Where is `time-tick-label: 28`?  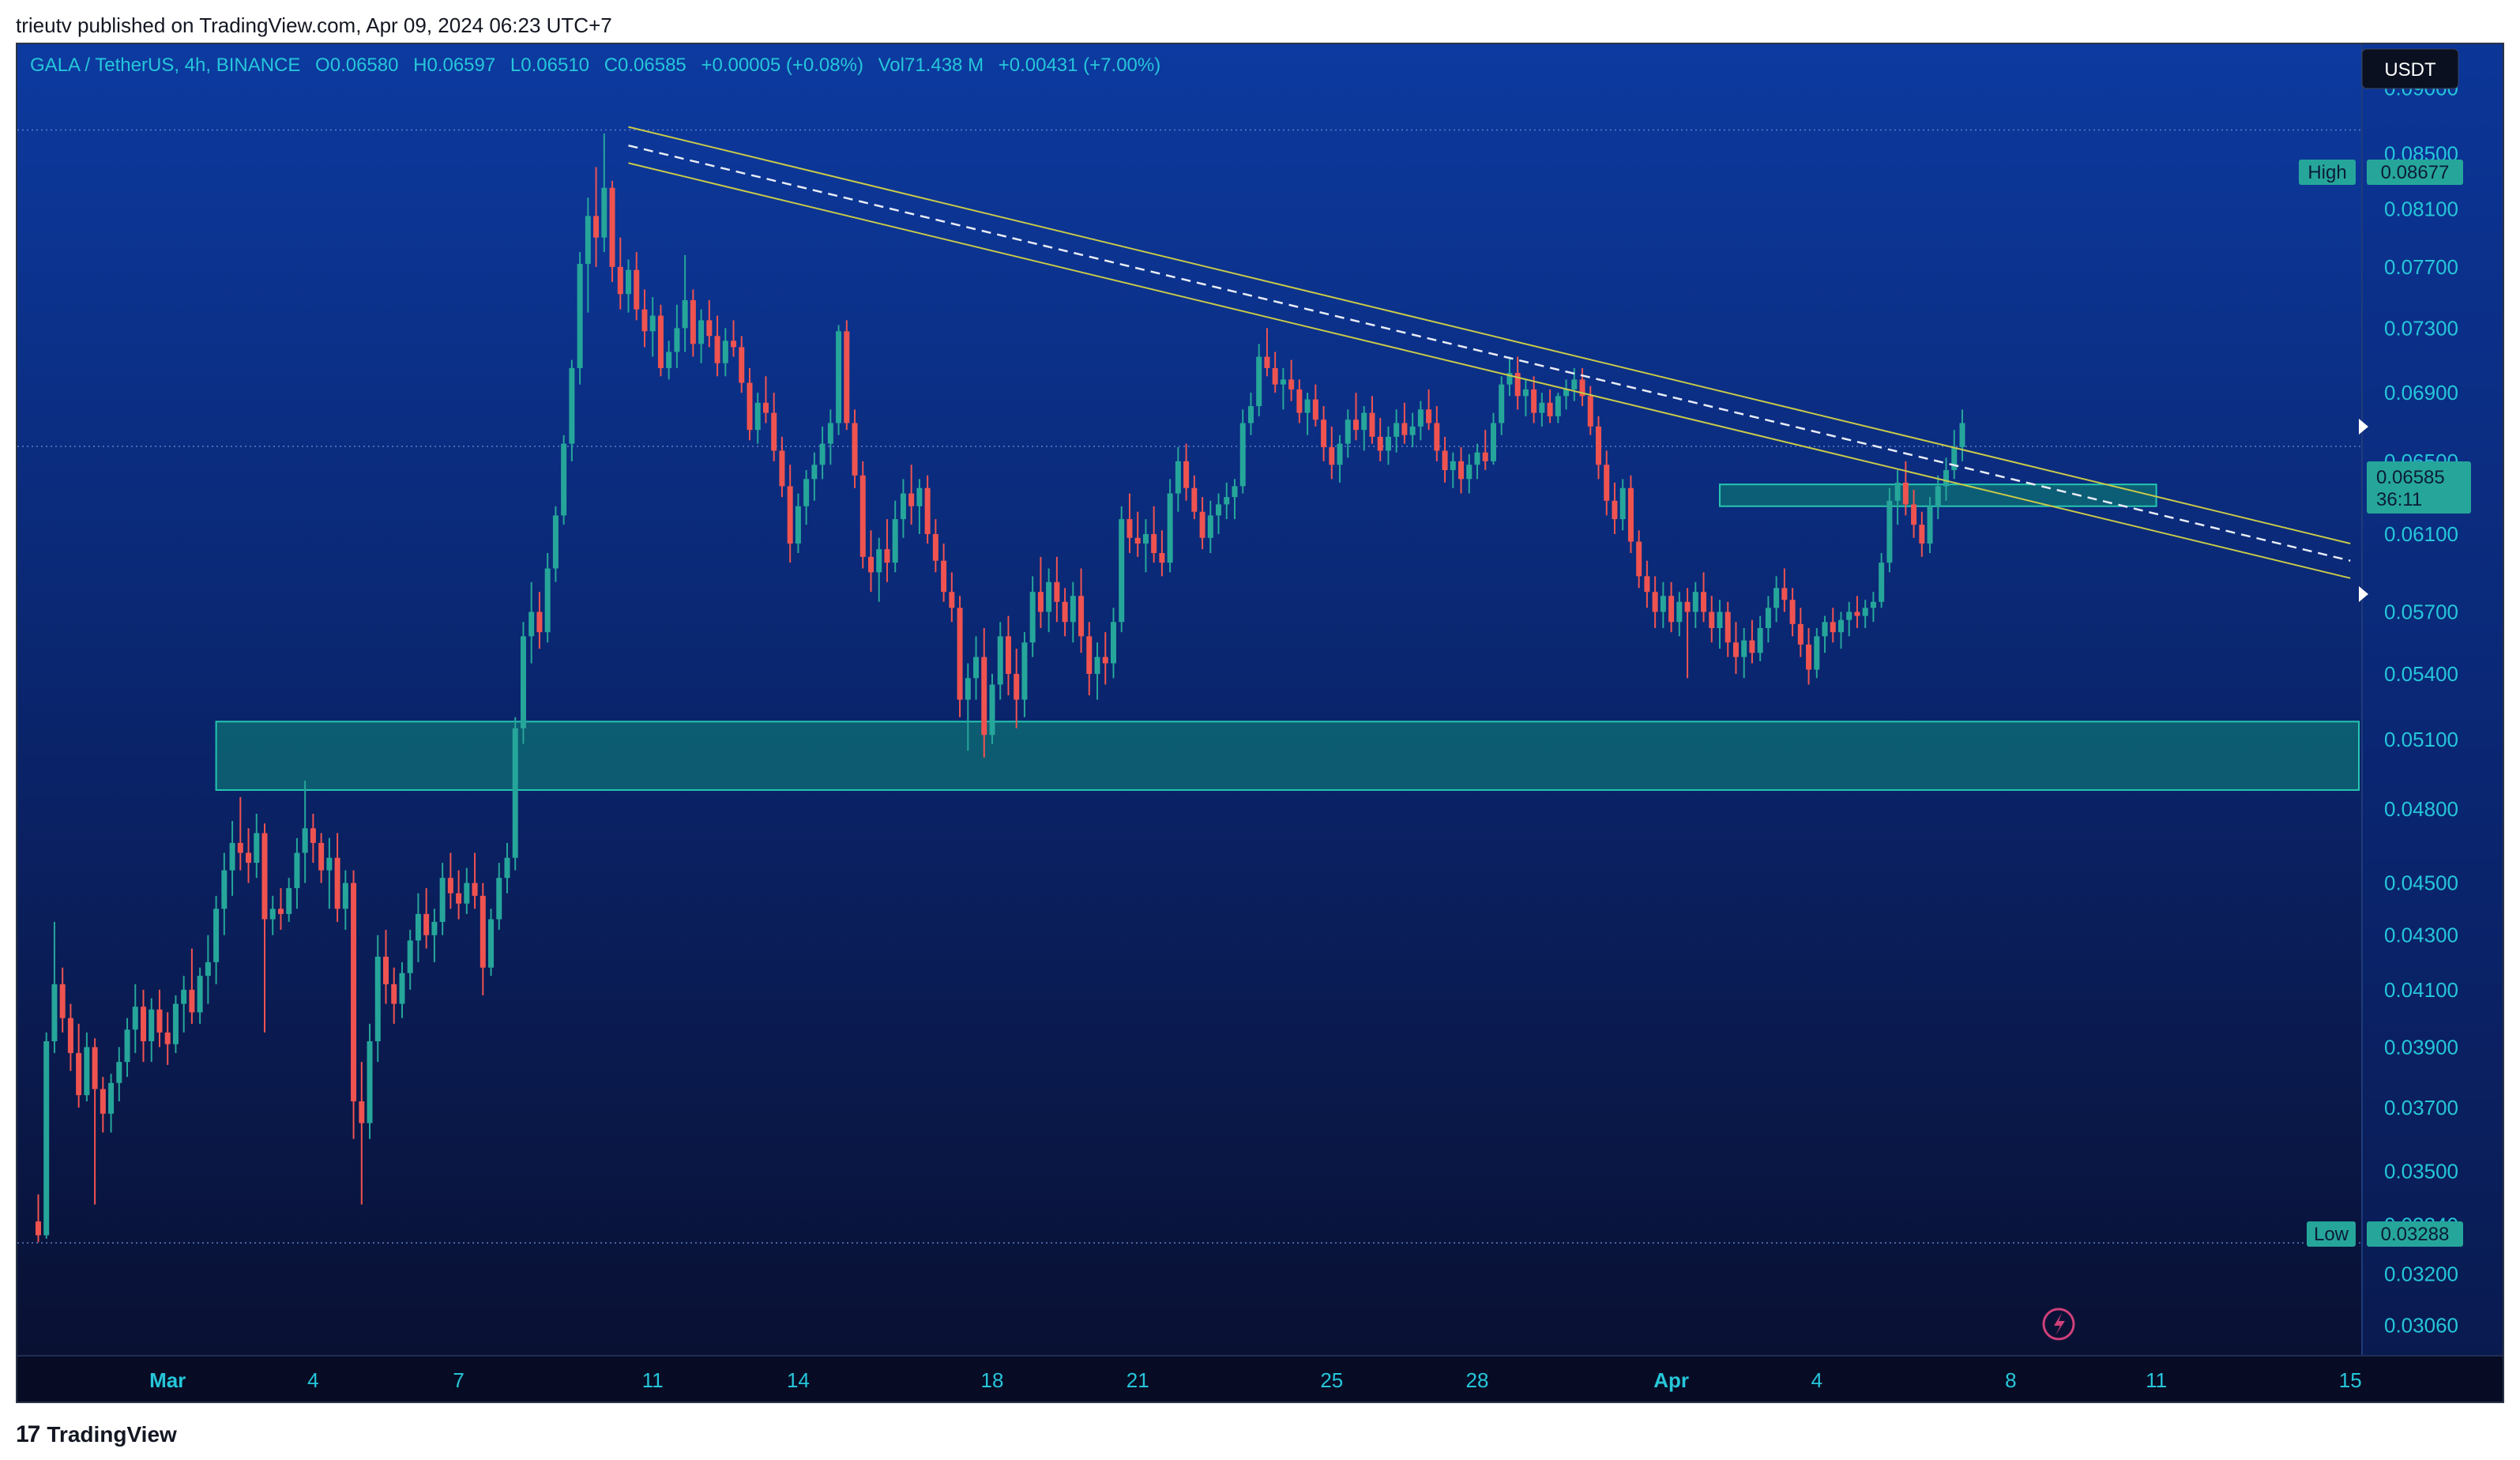 time-tick-label: 28 is located at coordinates (1477, 1380).